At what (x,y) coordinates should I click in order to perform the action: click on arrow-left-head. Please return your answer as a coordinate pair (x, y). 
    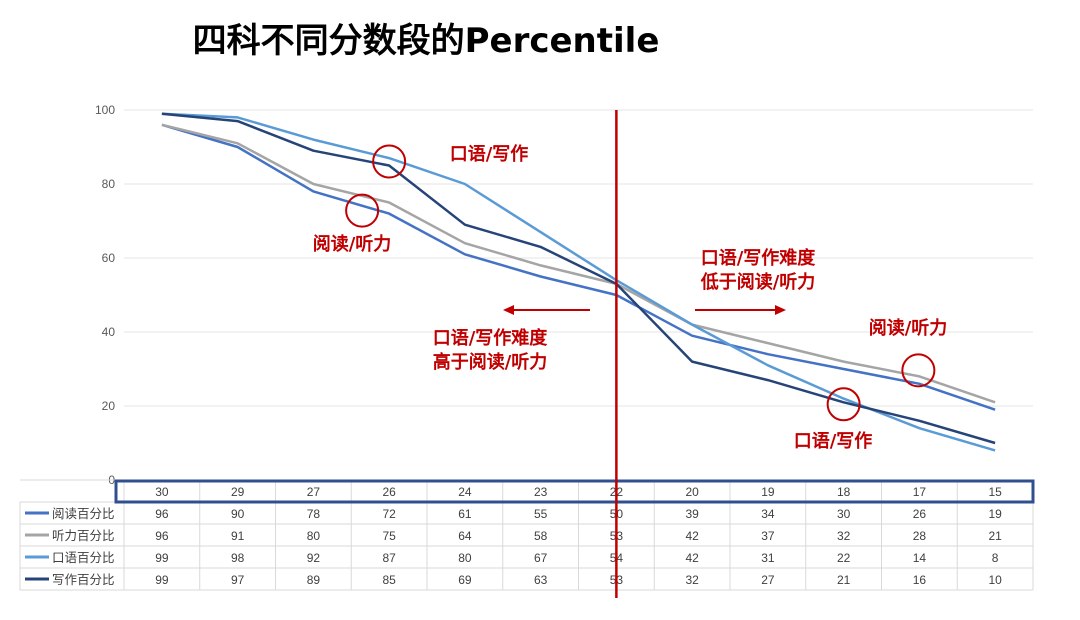
    Looking at the image, I should click on (508, 310).